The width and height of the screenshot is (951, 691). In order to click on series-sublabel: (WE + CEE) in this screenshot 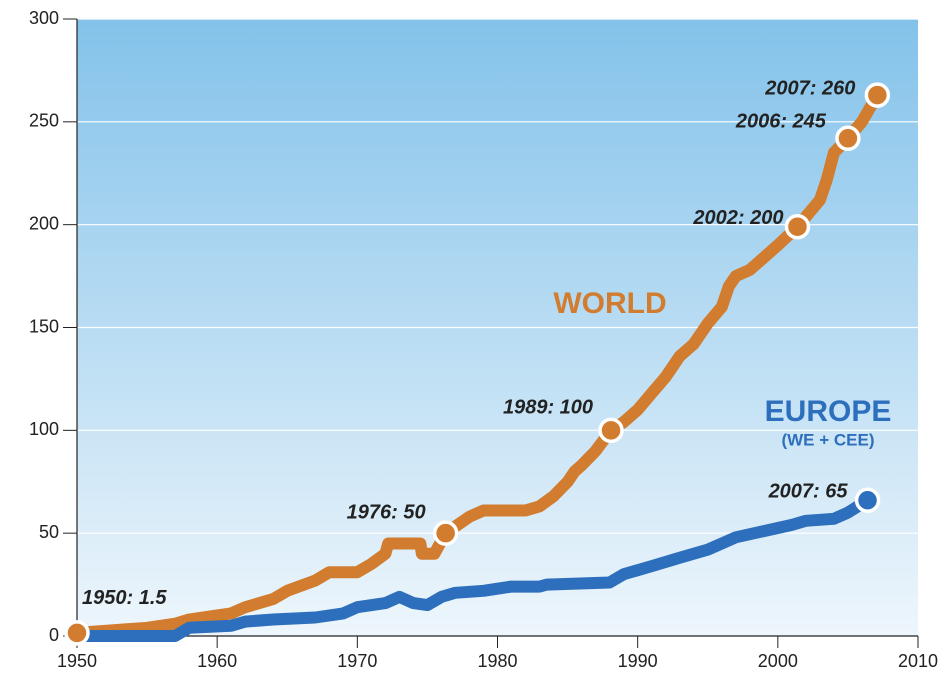, I will do `click(827, 439)`.